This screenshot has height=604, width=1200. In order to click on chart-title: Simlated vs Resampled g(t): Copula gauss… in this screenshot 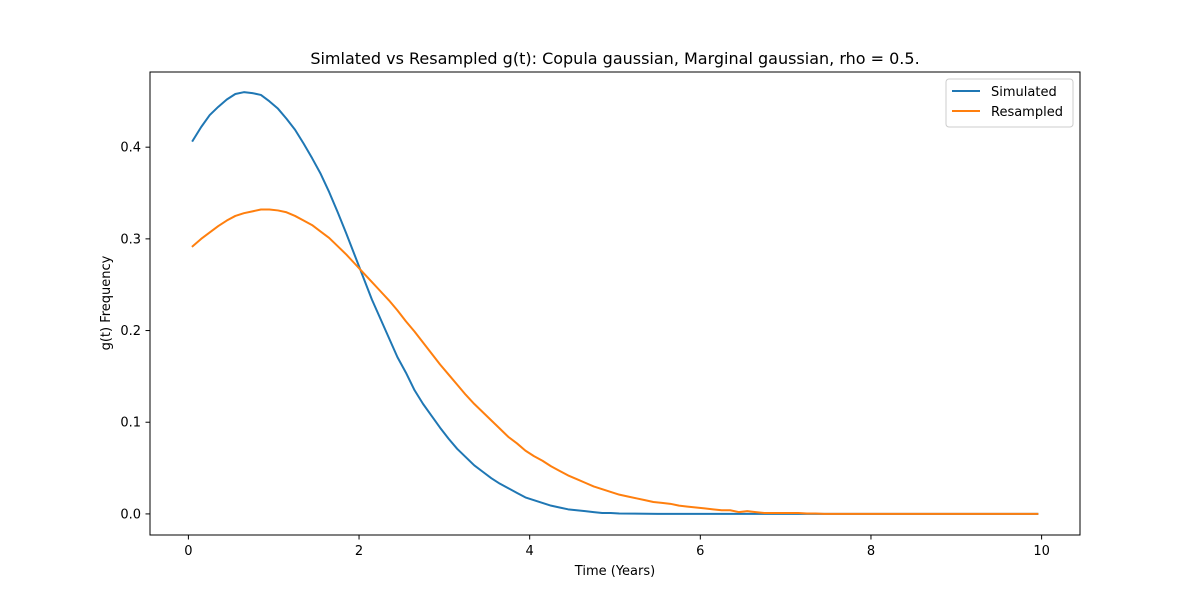, I will do `click(614, 58)`.